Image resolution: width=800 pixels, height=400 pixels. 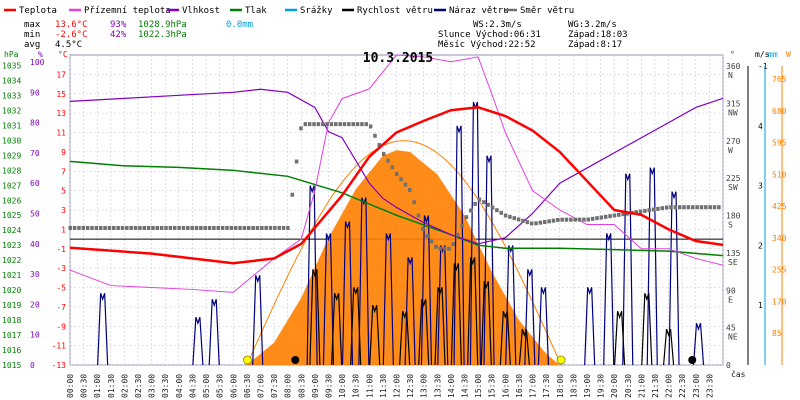 What do you see at coordinates (35, 153) in the screenshot?
I see `percent-tick-label: 70` at bounding box center [35, 153].